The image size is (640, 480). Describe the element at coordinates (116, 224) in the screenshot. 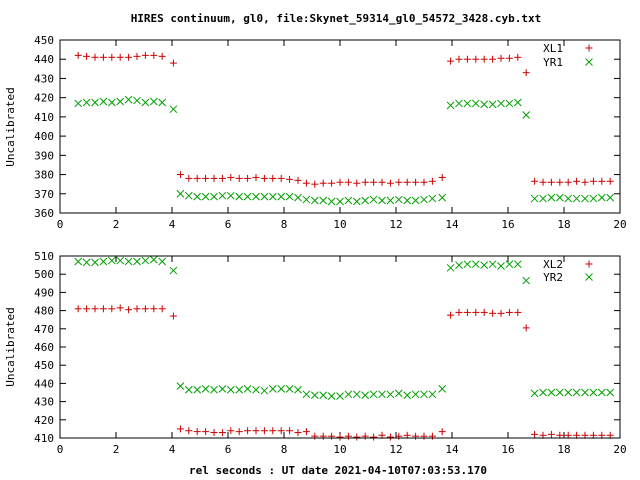

I see `x-tick-label: 2` at that location.